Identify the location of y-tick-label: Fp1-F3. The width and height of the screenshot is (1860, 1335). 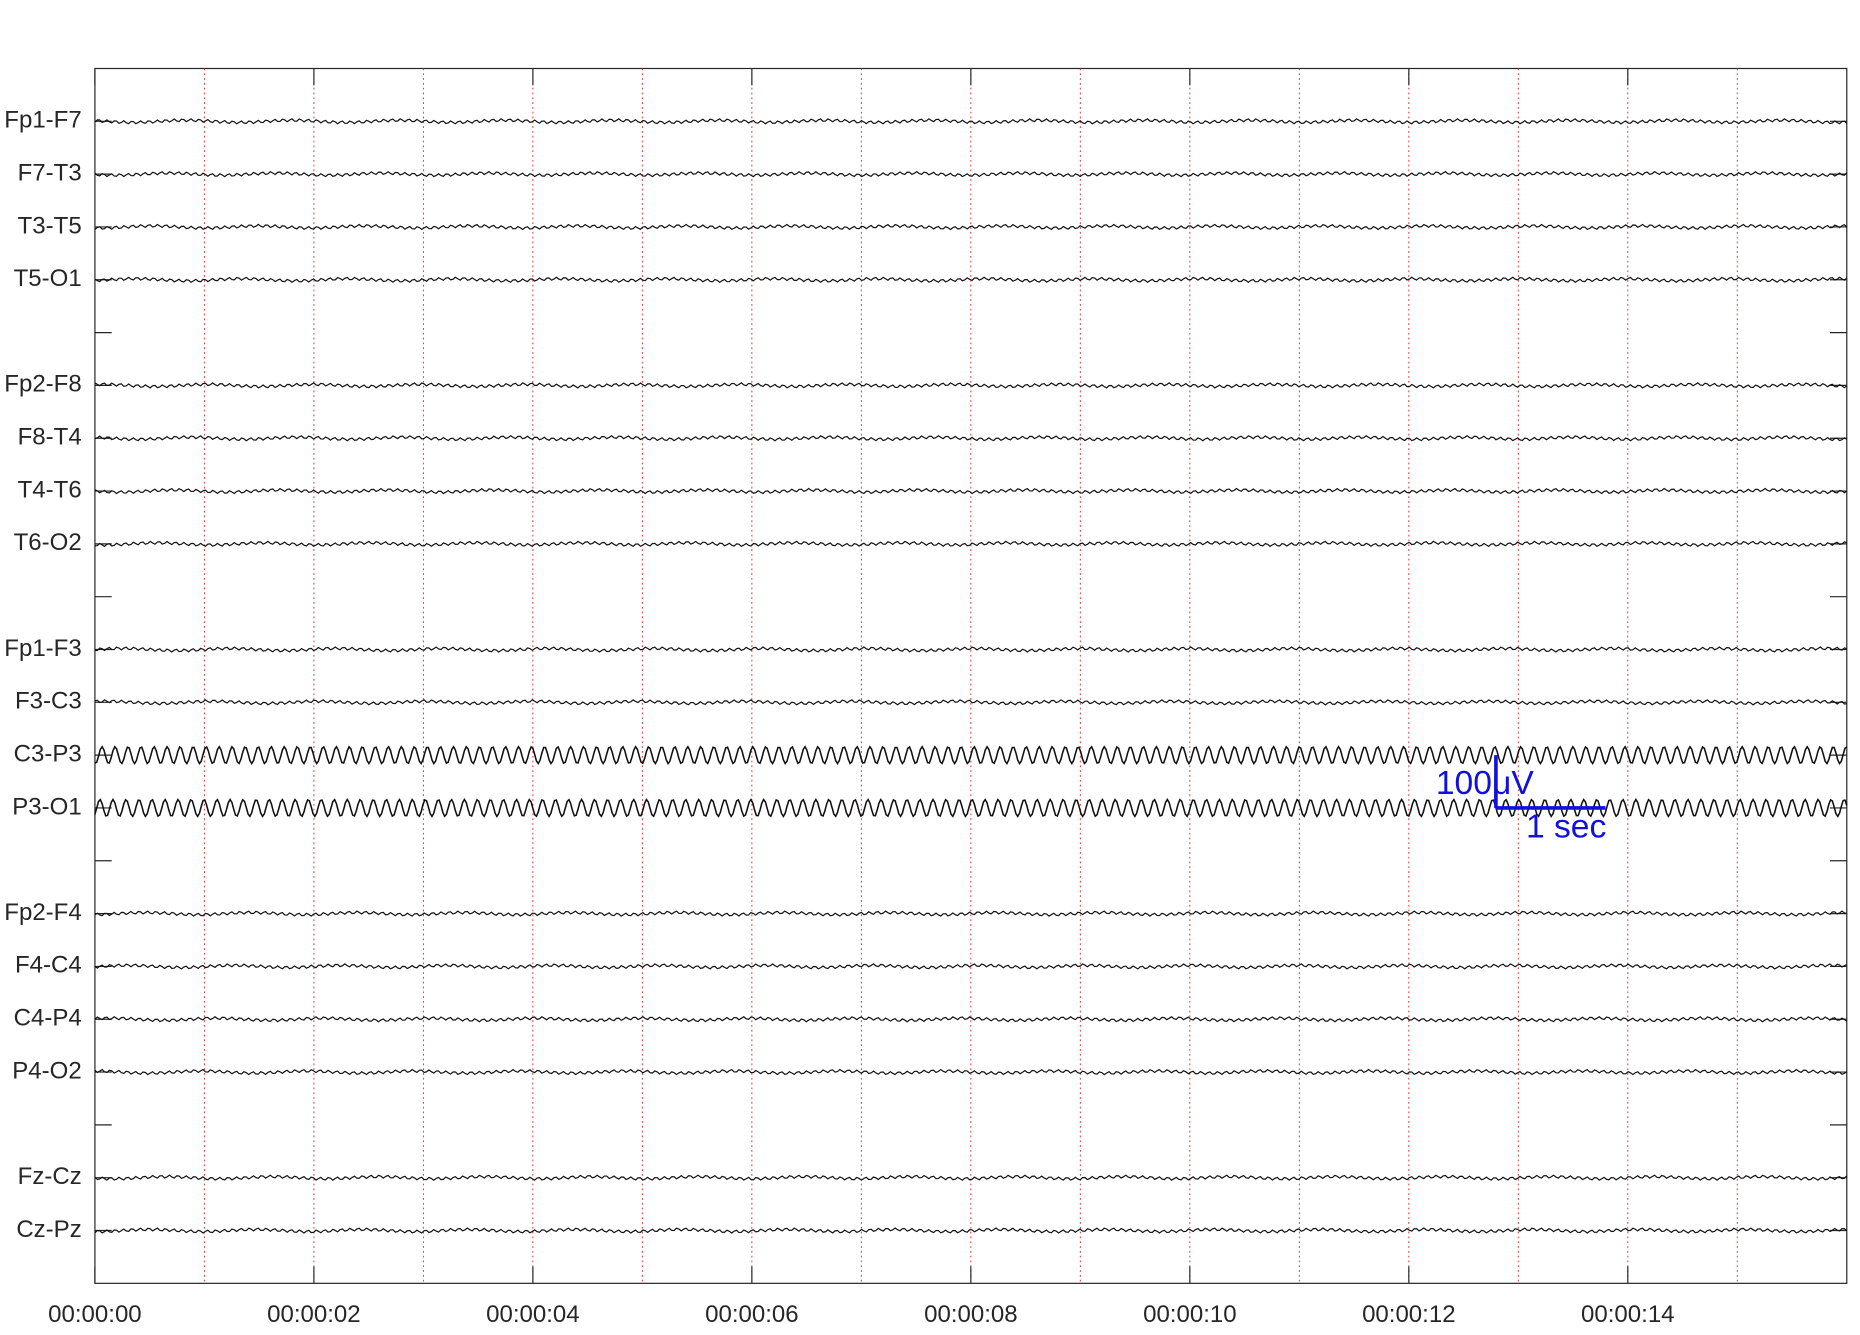
(42, 648).